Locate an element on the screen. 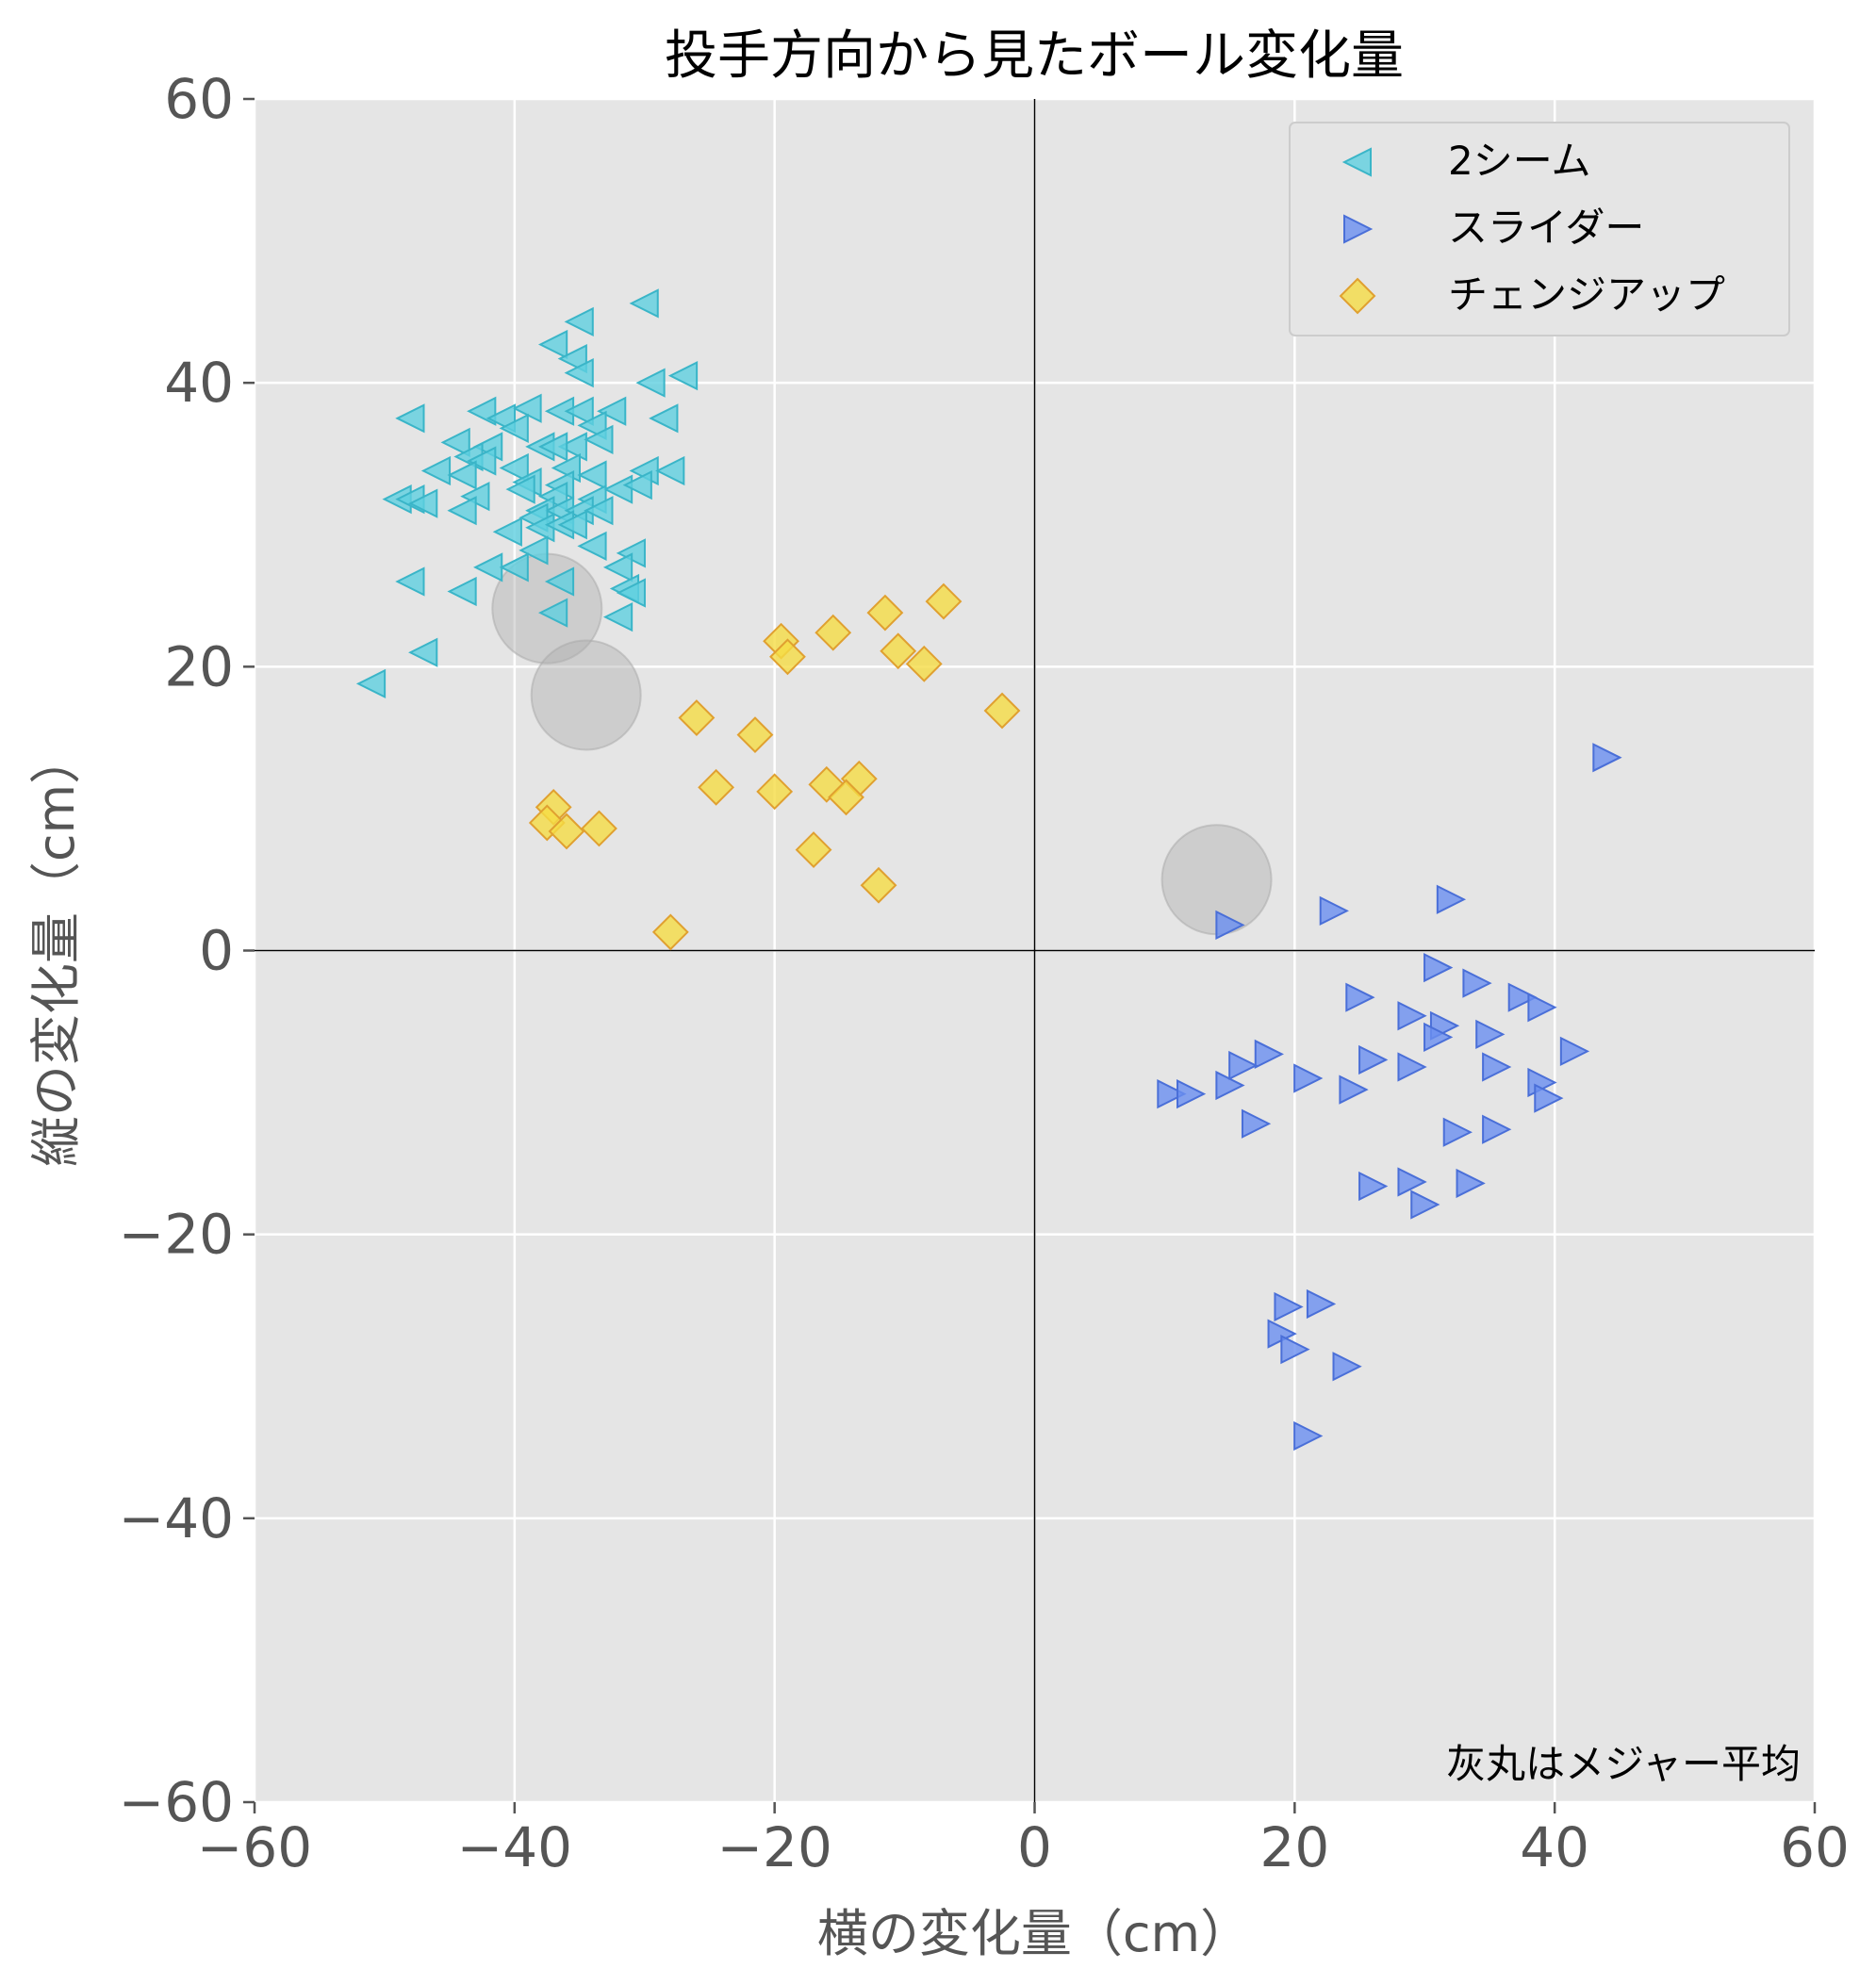  y-tick-label: 0 is located at coordinates (216, 951).